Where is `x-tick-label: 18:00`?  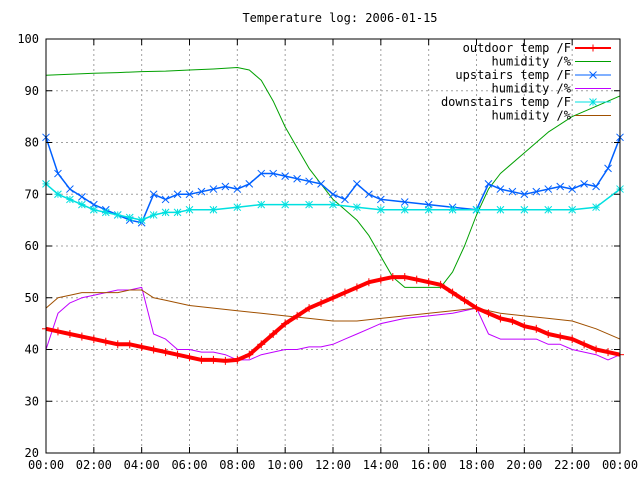 x-tick-label: 18:00 is located at coordinates (476, 465).